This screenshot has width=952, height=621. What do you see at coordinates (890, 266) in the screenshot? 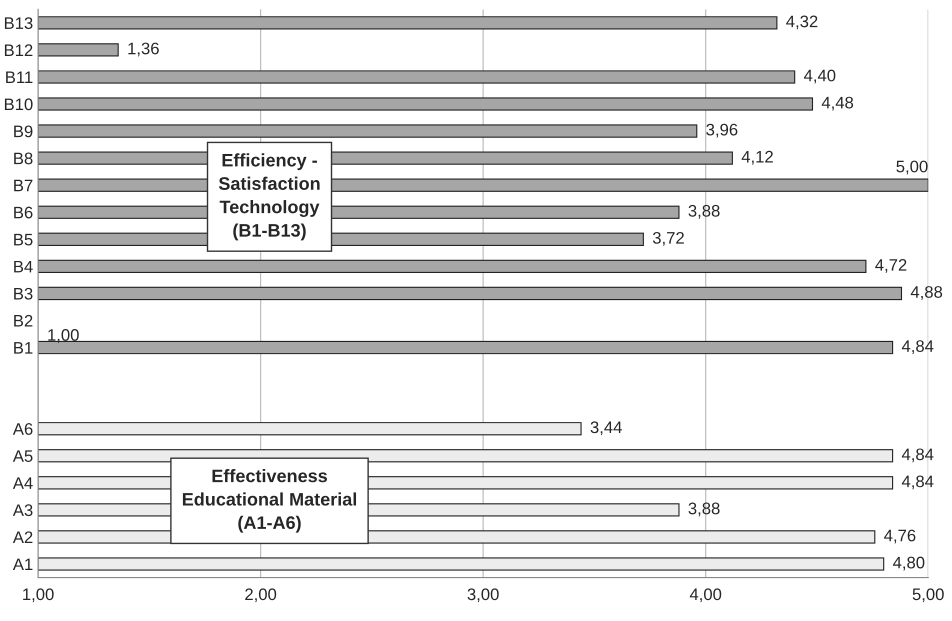
I see `data-label: 4,72` at bounding box center [890, 266].